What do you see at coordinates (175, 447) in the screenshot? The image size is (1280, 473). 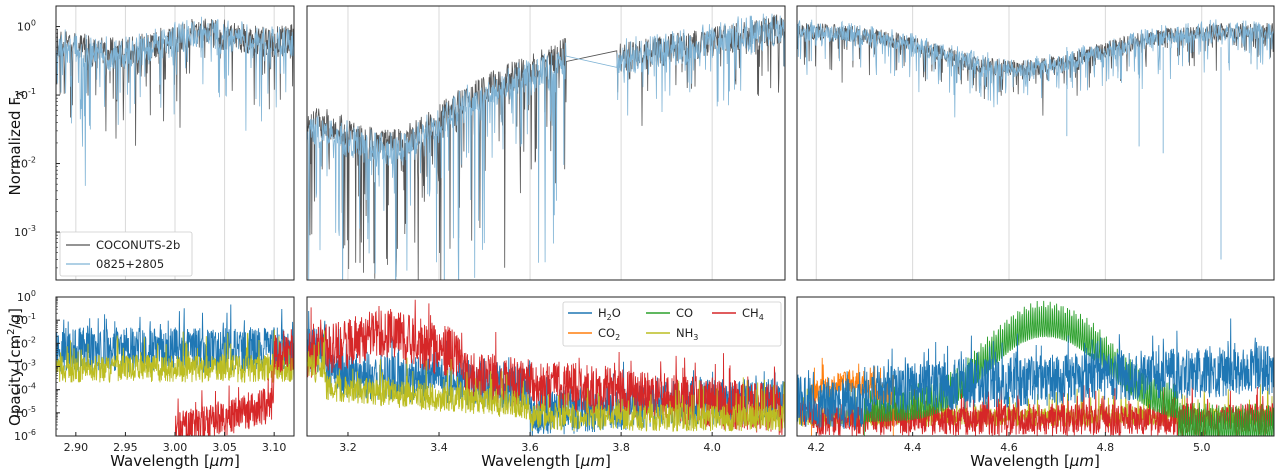 I see `xtick-label-bl-2: 3.00` at bounding box center [175, 447].